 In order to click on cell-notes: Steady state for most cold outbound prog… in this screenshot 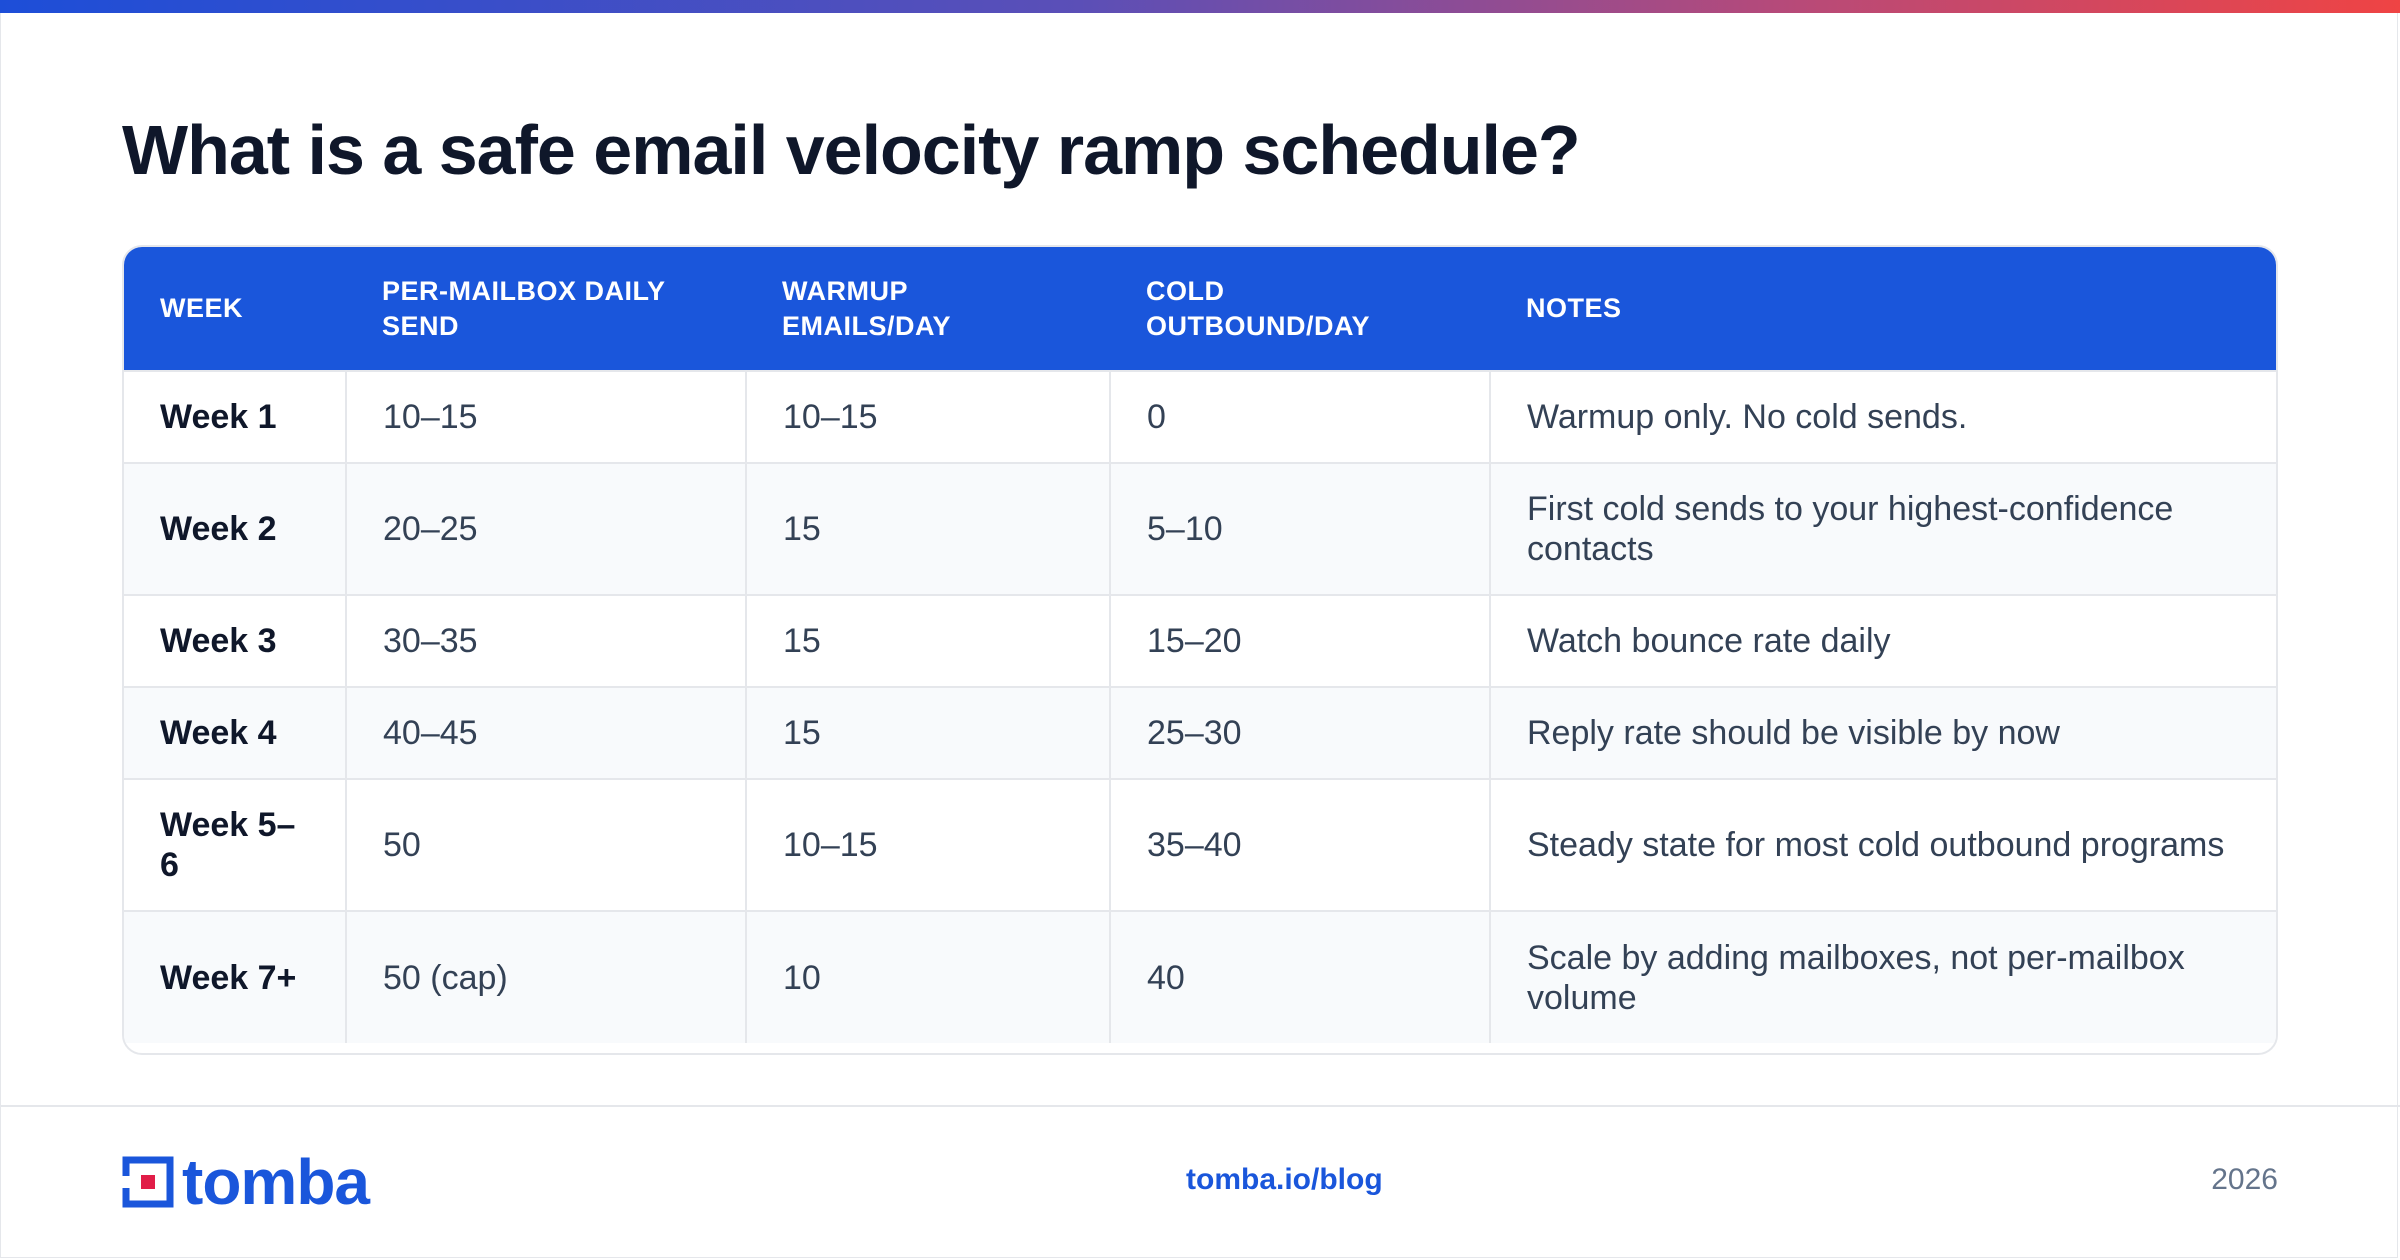, I will do `click(1882, 844)`.